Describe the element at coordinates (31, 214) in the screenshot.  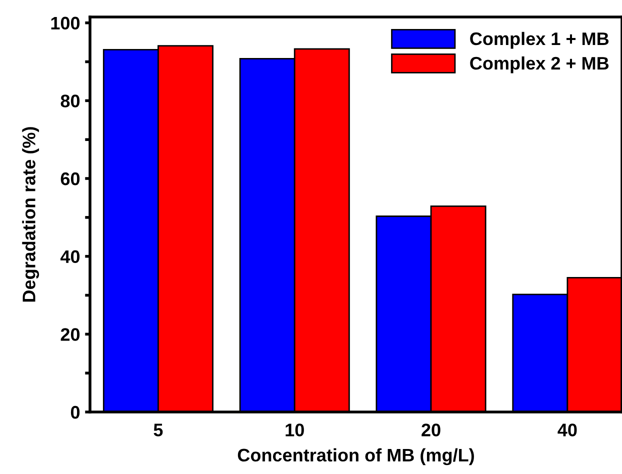
I see `y-axis-title: Degradation rate (%)` at that location.